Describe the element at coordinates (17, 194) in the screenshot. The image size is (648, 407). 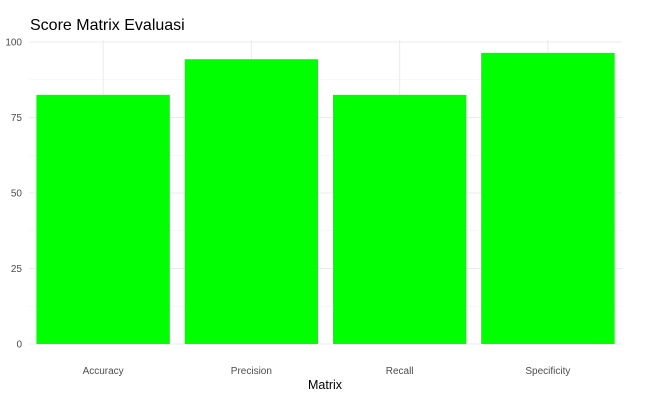
I see `y-tick-label: 50` at that location.